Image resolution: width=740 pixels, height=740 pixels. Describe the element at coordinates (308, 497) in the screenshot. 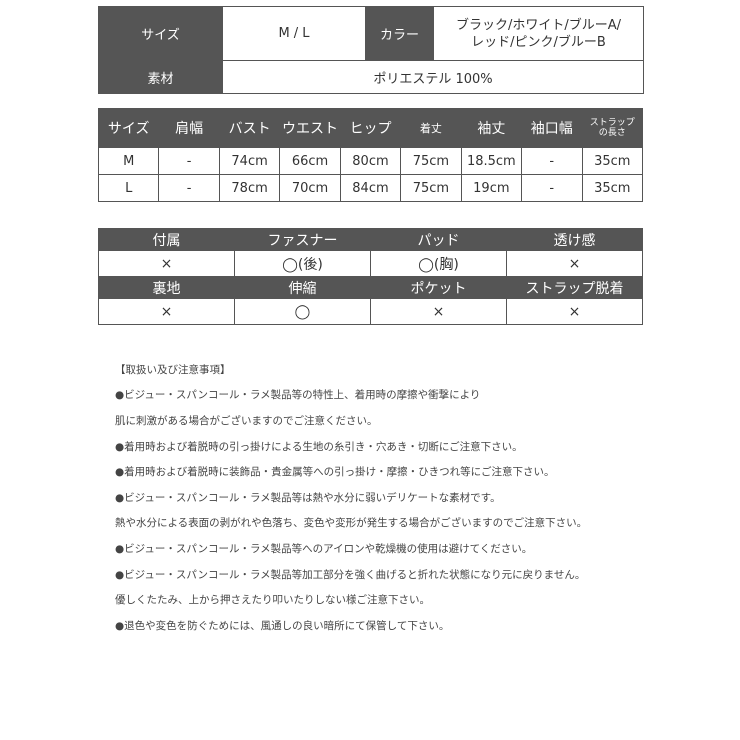

I see `note-line: ●ビジュー・スパンコール・ラメ製品等は熱や水分に弱いデリケートな素材です。` at that location.